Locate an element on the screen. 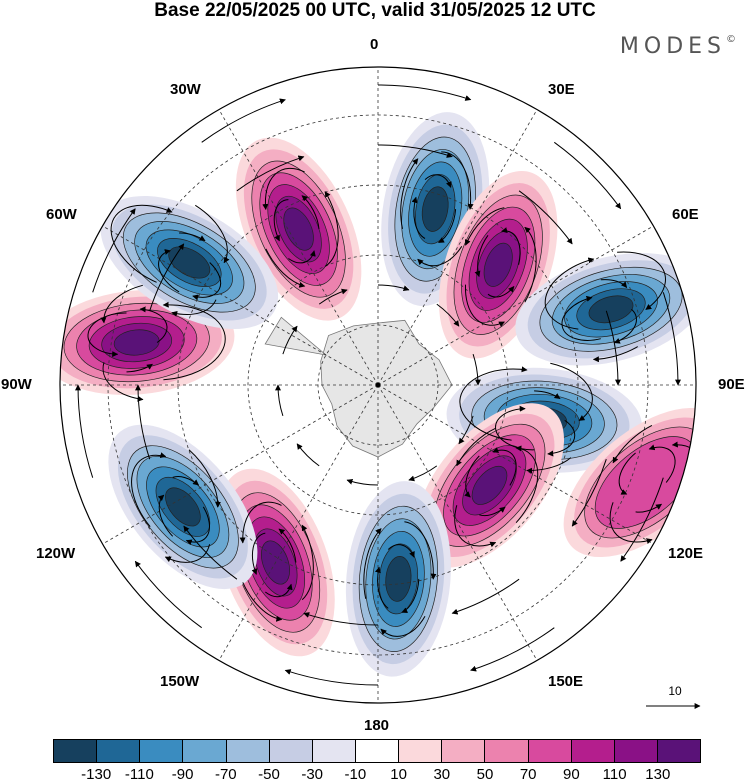 The image size is (750, 783). lon-label-90w: 90W is located at coordinates (16, 384).